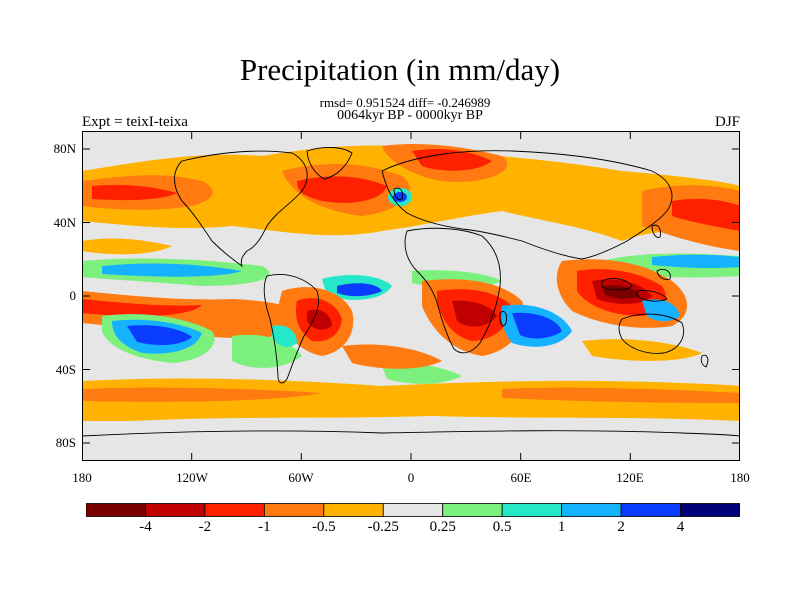 The width and height of the screenshot is (800, 600). What do you see at coordinates (740, 477) in the screenshot?
I see `lon-label-180e: 180` at bounding box center [740, 477].